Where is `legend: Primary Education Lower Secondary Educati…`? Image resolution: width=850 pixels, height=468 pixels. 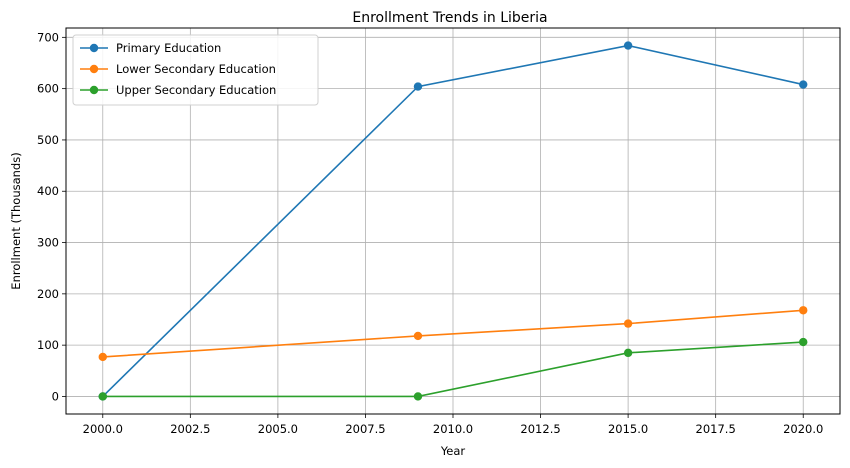
legend: Primary Education Lower Secondary Educati… is located at coordinates (195, 70).